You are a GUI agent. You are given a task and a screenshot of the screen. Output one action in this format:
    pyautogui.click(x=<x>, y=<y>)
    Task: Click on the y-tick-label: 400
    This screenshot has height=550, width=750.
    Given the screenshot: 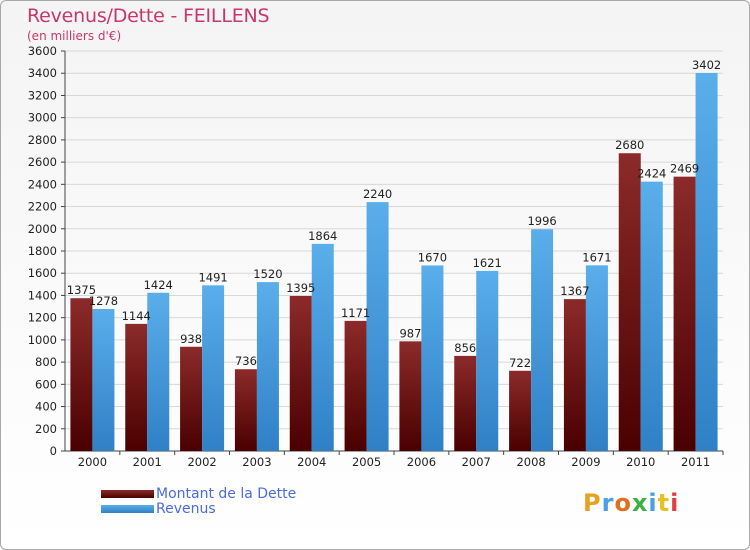 What is the action you would take?
    pyautogui.click(x=46, y=407)
    